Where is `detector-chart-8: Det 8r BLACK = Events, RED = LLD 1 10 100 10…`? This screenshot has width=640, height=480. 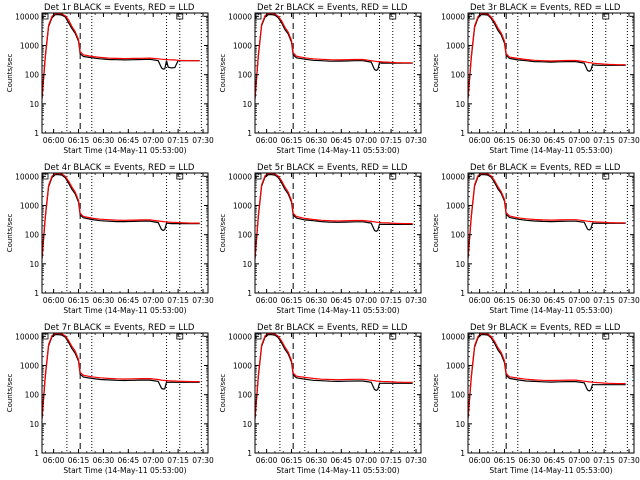
detector-chart-8: Det 8r BLACK = Events, RED = LLD 1 10 100 10… is located at coordinates (323, 399).